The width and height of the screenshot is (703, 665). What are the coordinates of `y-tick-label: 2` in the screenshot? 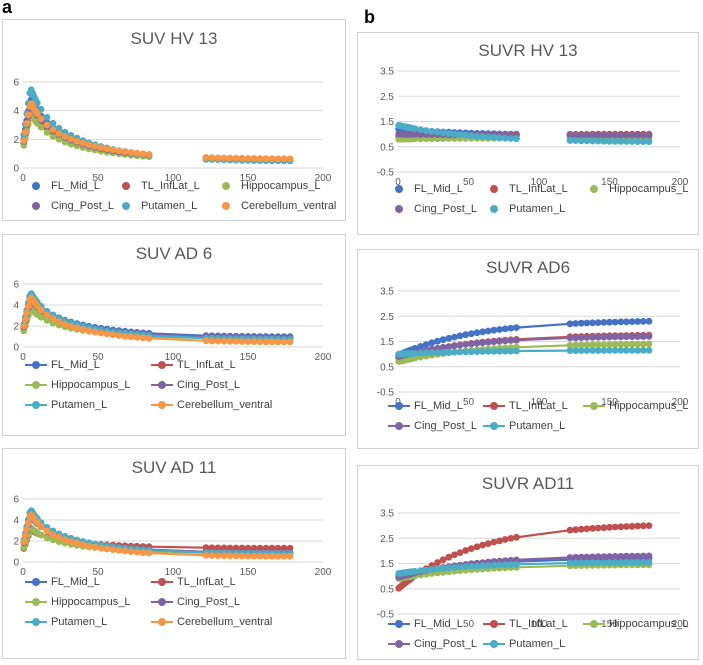 It's located at (16, 327).